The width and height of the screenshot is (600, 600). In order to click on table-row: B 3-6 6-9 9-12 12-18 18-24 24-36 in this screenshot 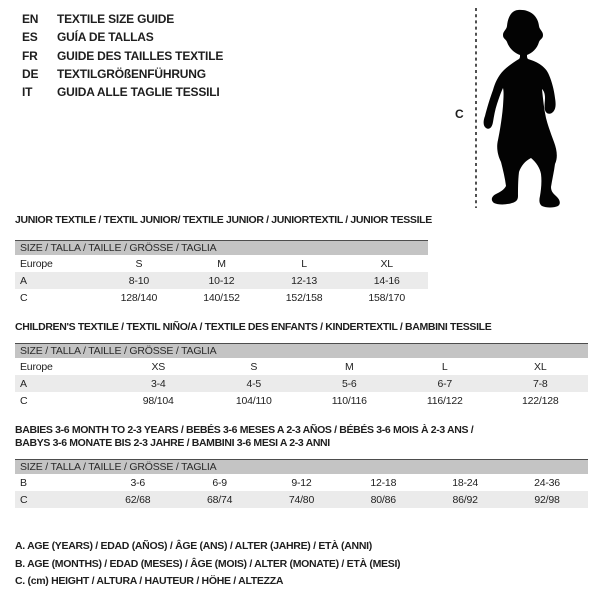, I will do `click(301, 482)`.